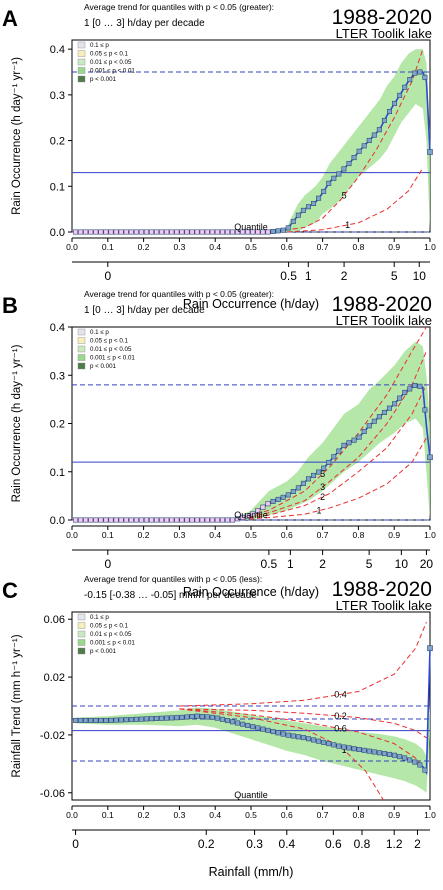 Image resolution: width=443 pixels, height=890 pixels. I want to click on y-axis-label: Rain Occurrence (h day⁻¹ yr⁻¹), so click(17, 136).